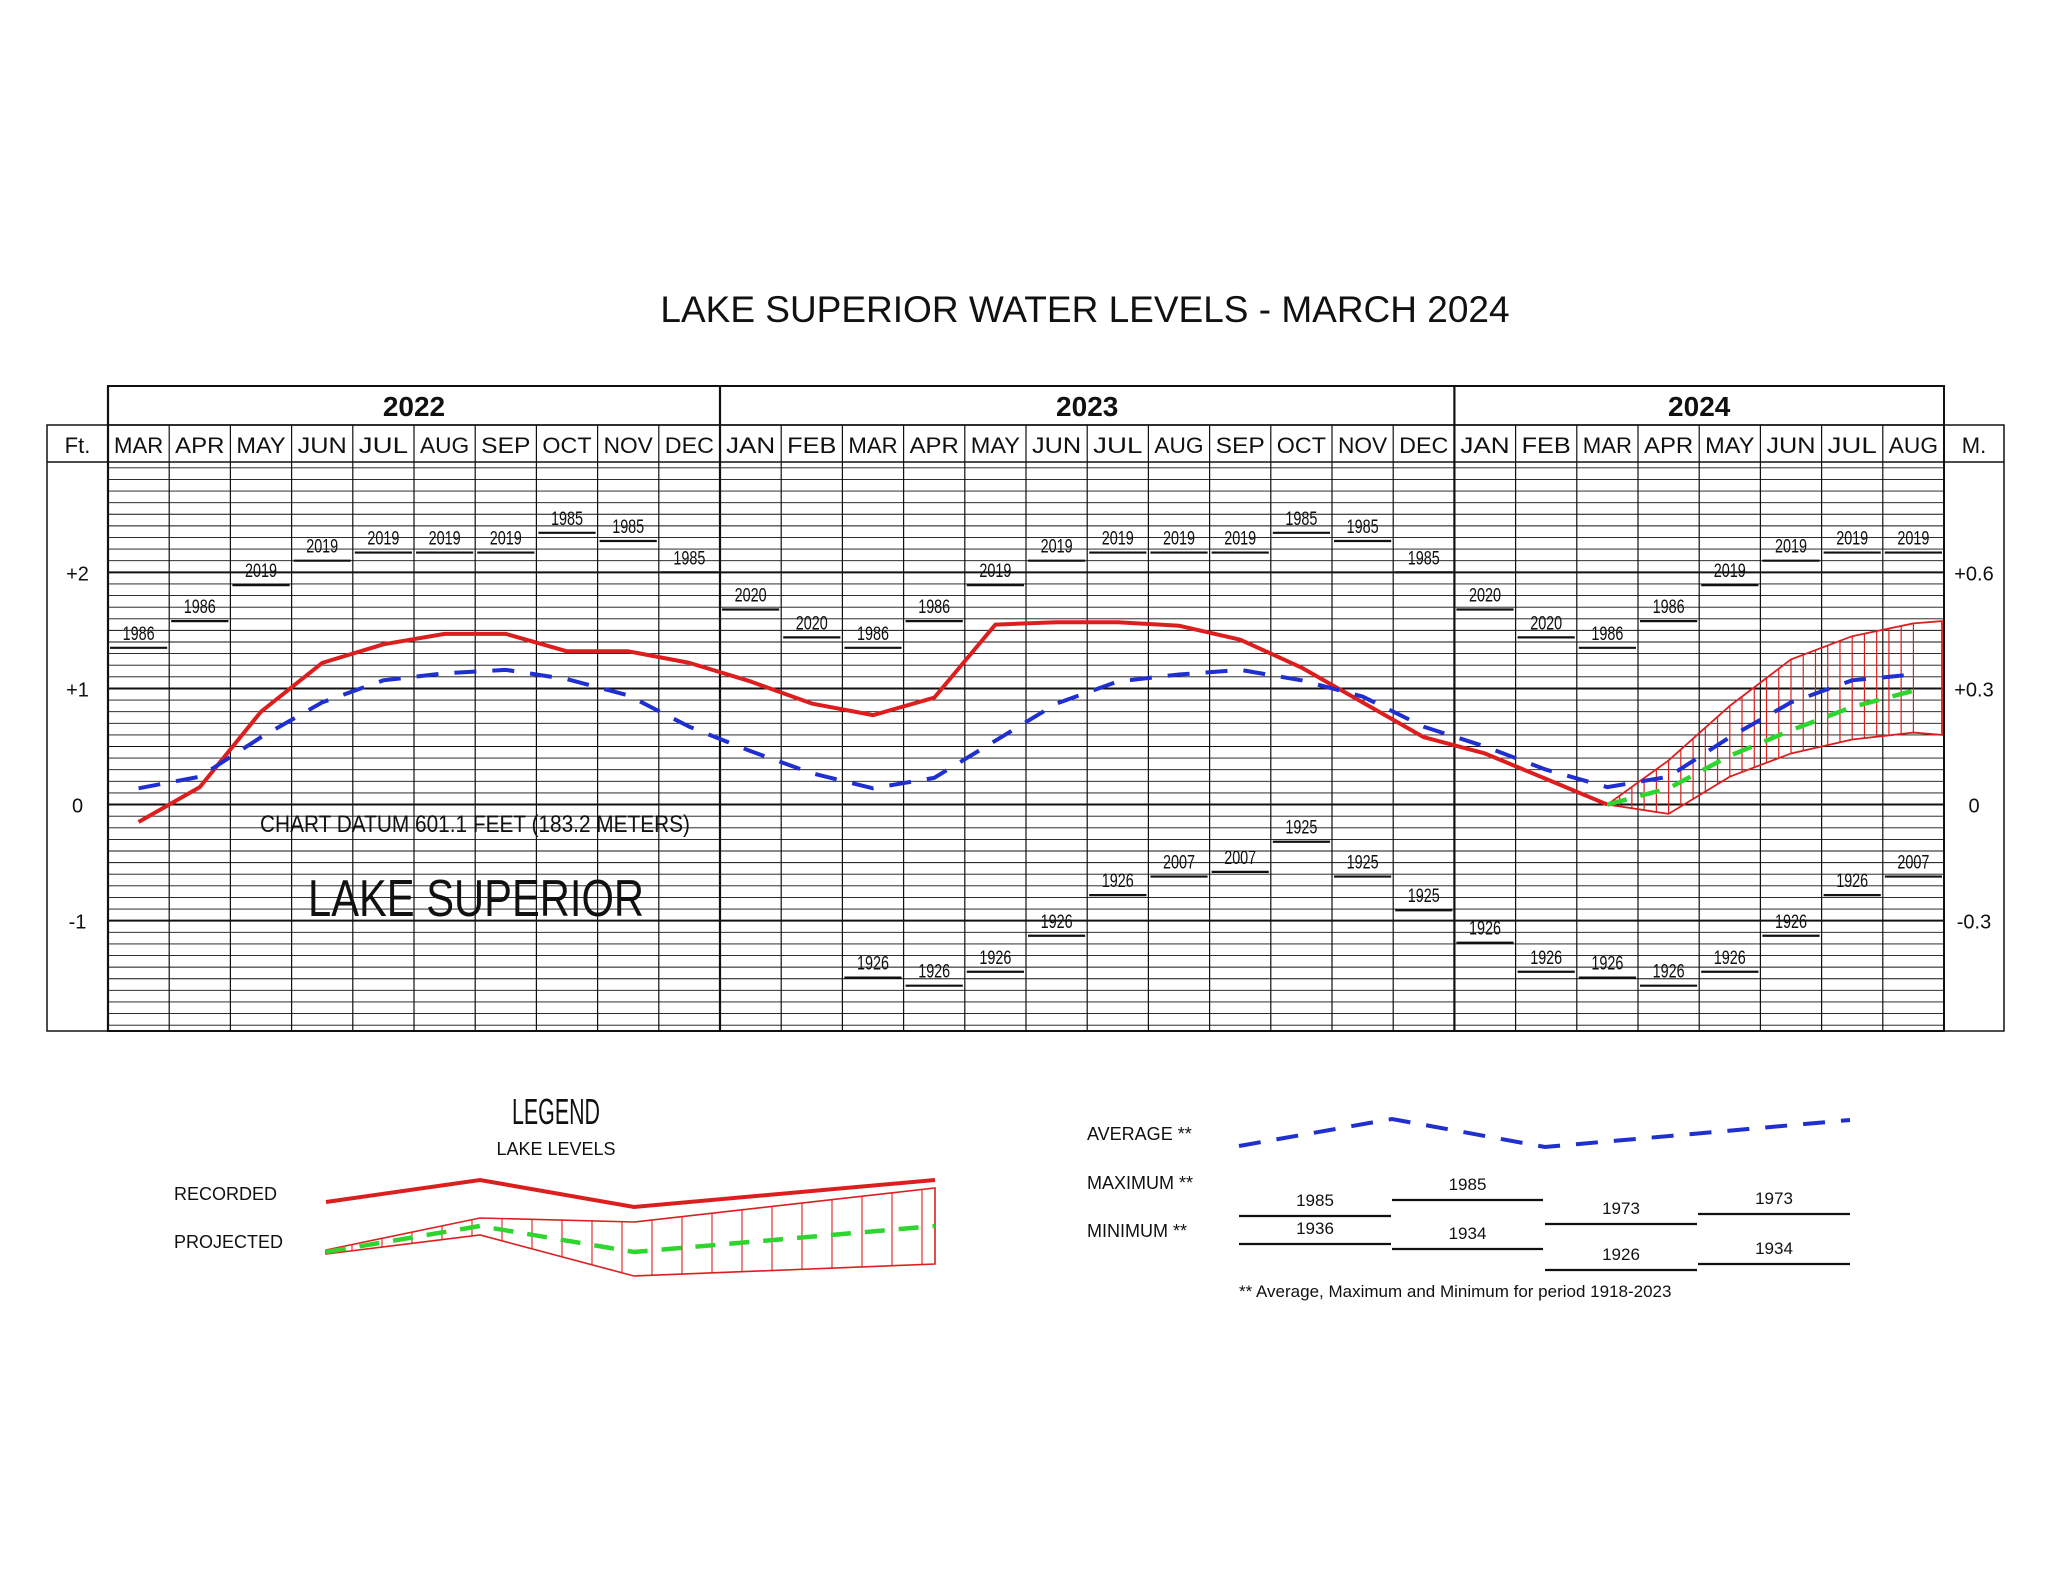  I want to click on legend-projected-label: PROJECTED, so click(228, 1242).